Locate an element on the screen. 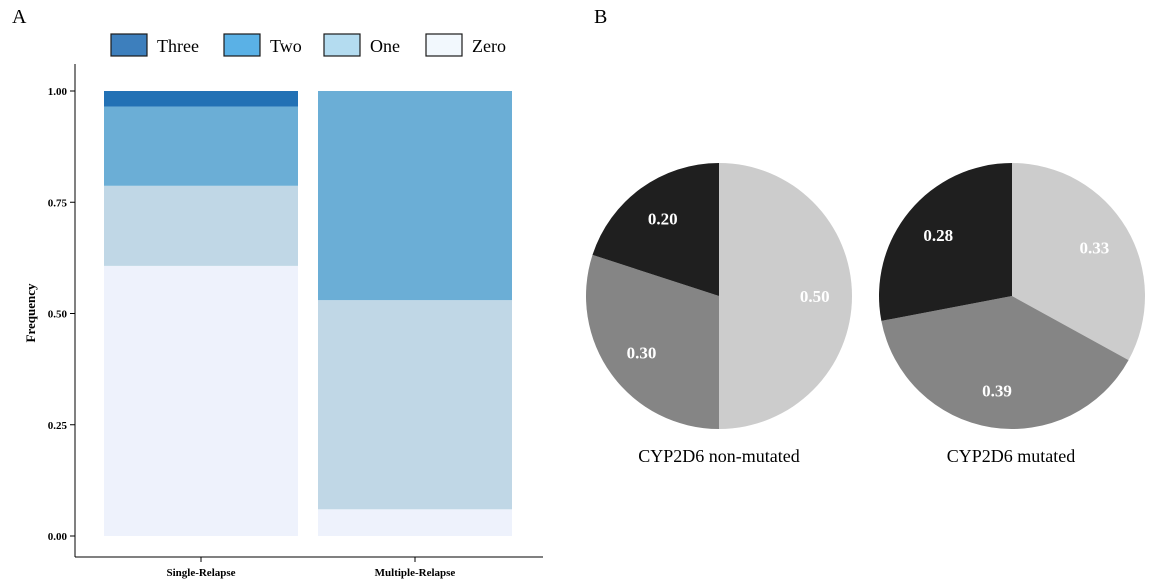  bar-segment-zero-single-relapse is located at coordinates (201, 400).